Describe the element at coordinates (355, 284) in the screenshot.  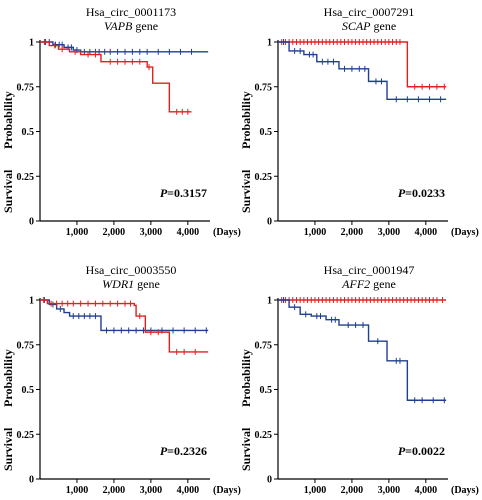
I see `gene-symbol: AFF2` at that location.